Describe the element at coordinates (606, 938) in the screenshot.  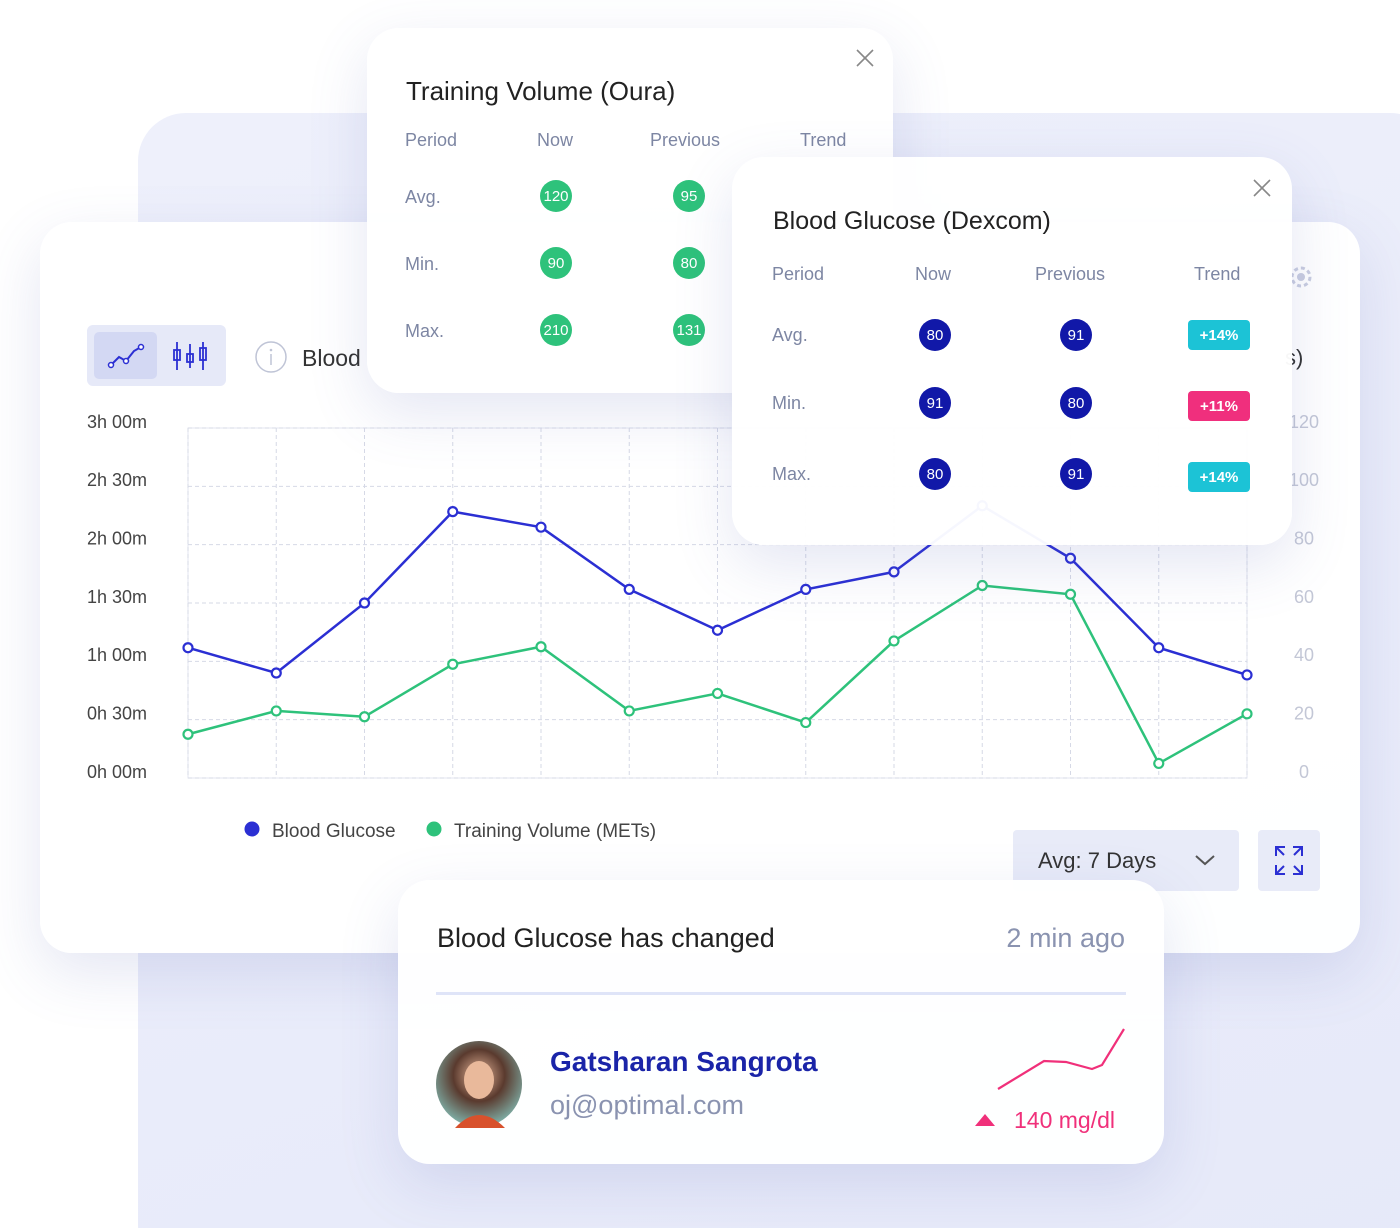
I see `notification-title: Blood Glucose has changed` at that location.